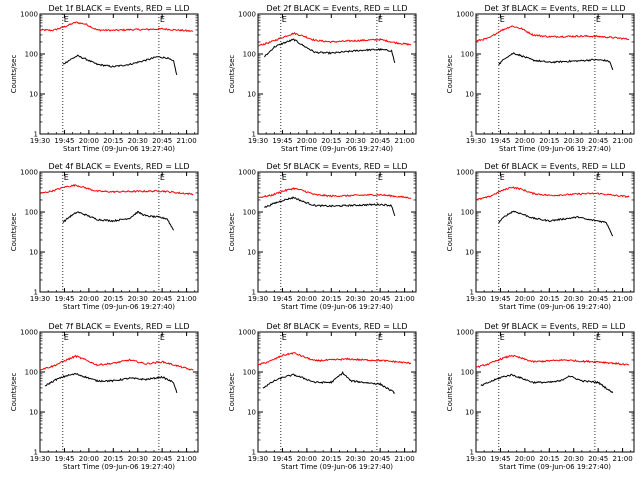 The width and height of the screenshot is (640, 480). Describe the element at coordinates (118, 326) in the screenshot. I see `panel-title: Det 7f BLACK = Events, RED = LLD` at that location.